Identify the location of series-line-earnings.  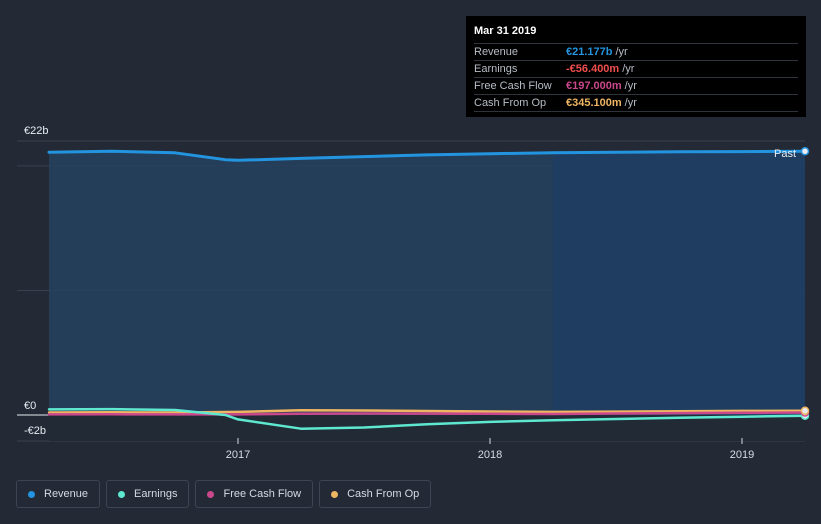
(427, 418).